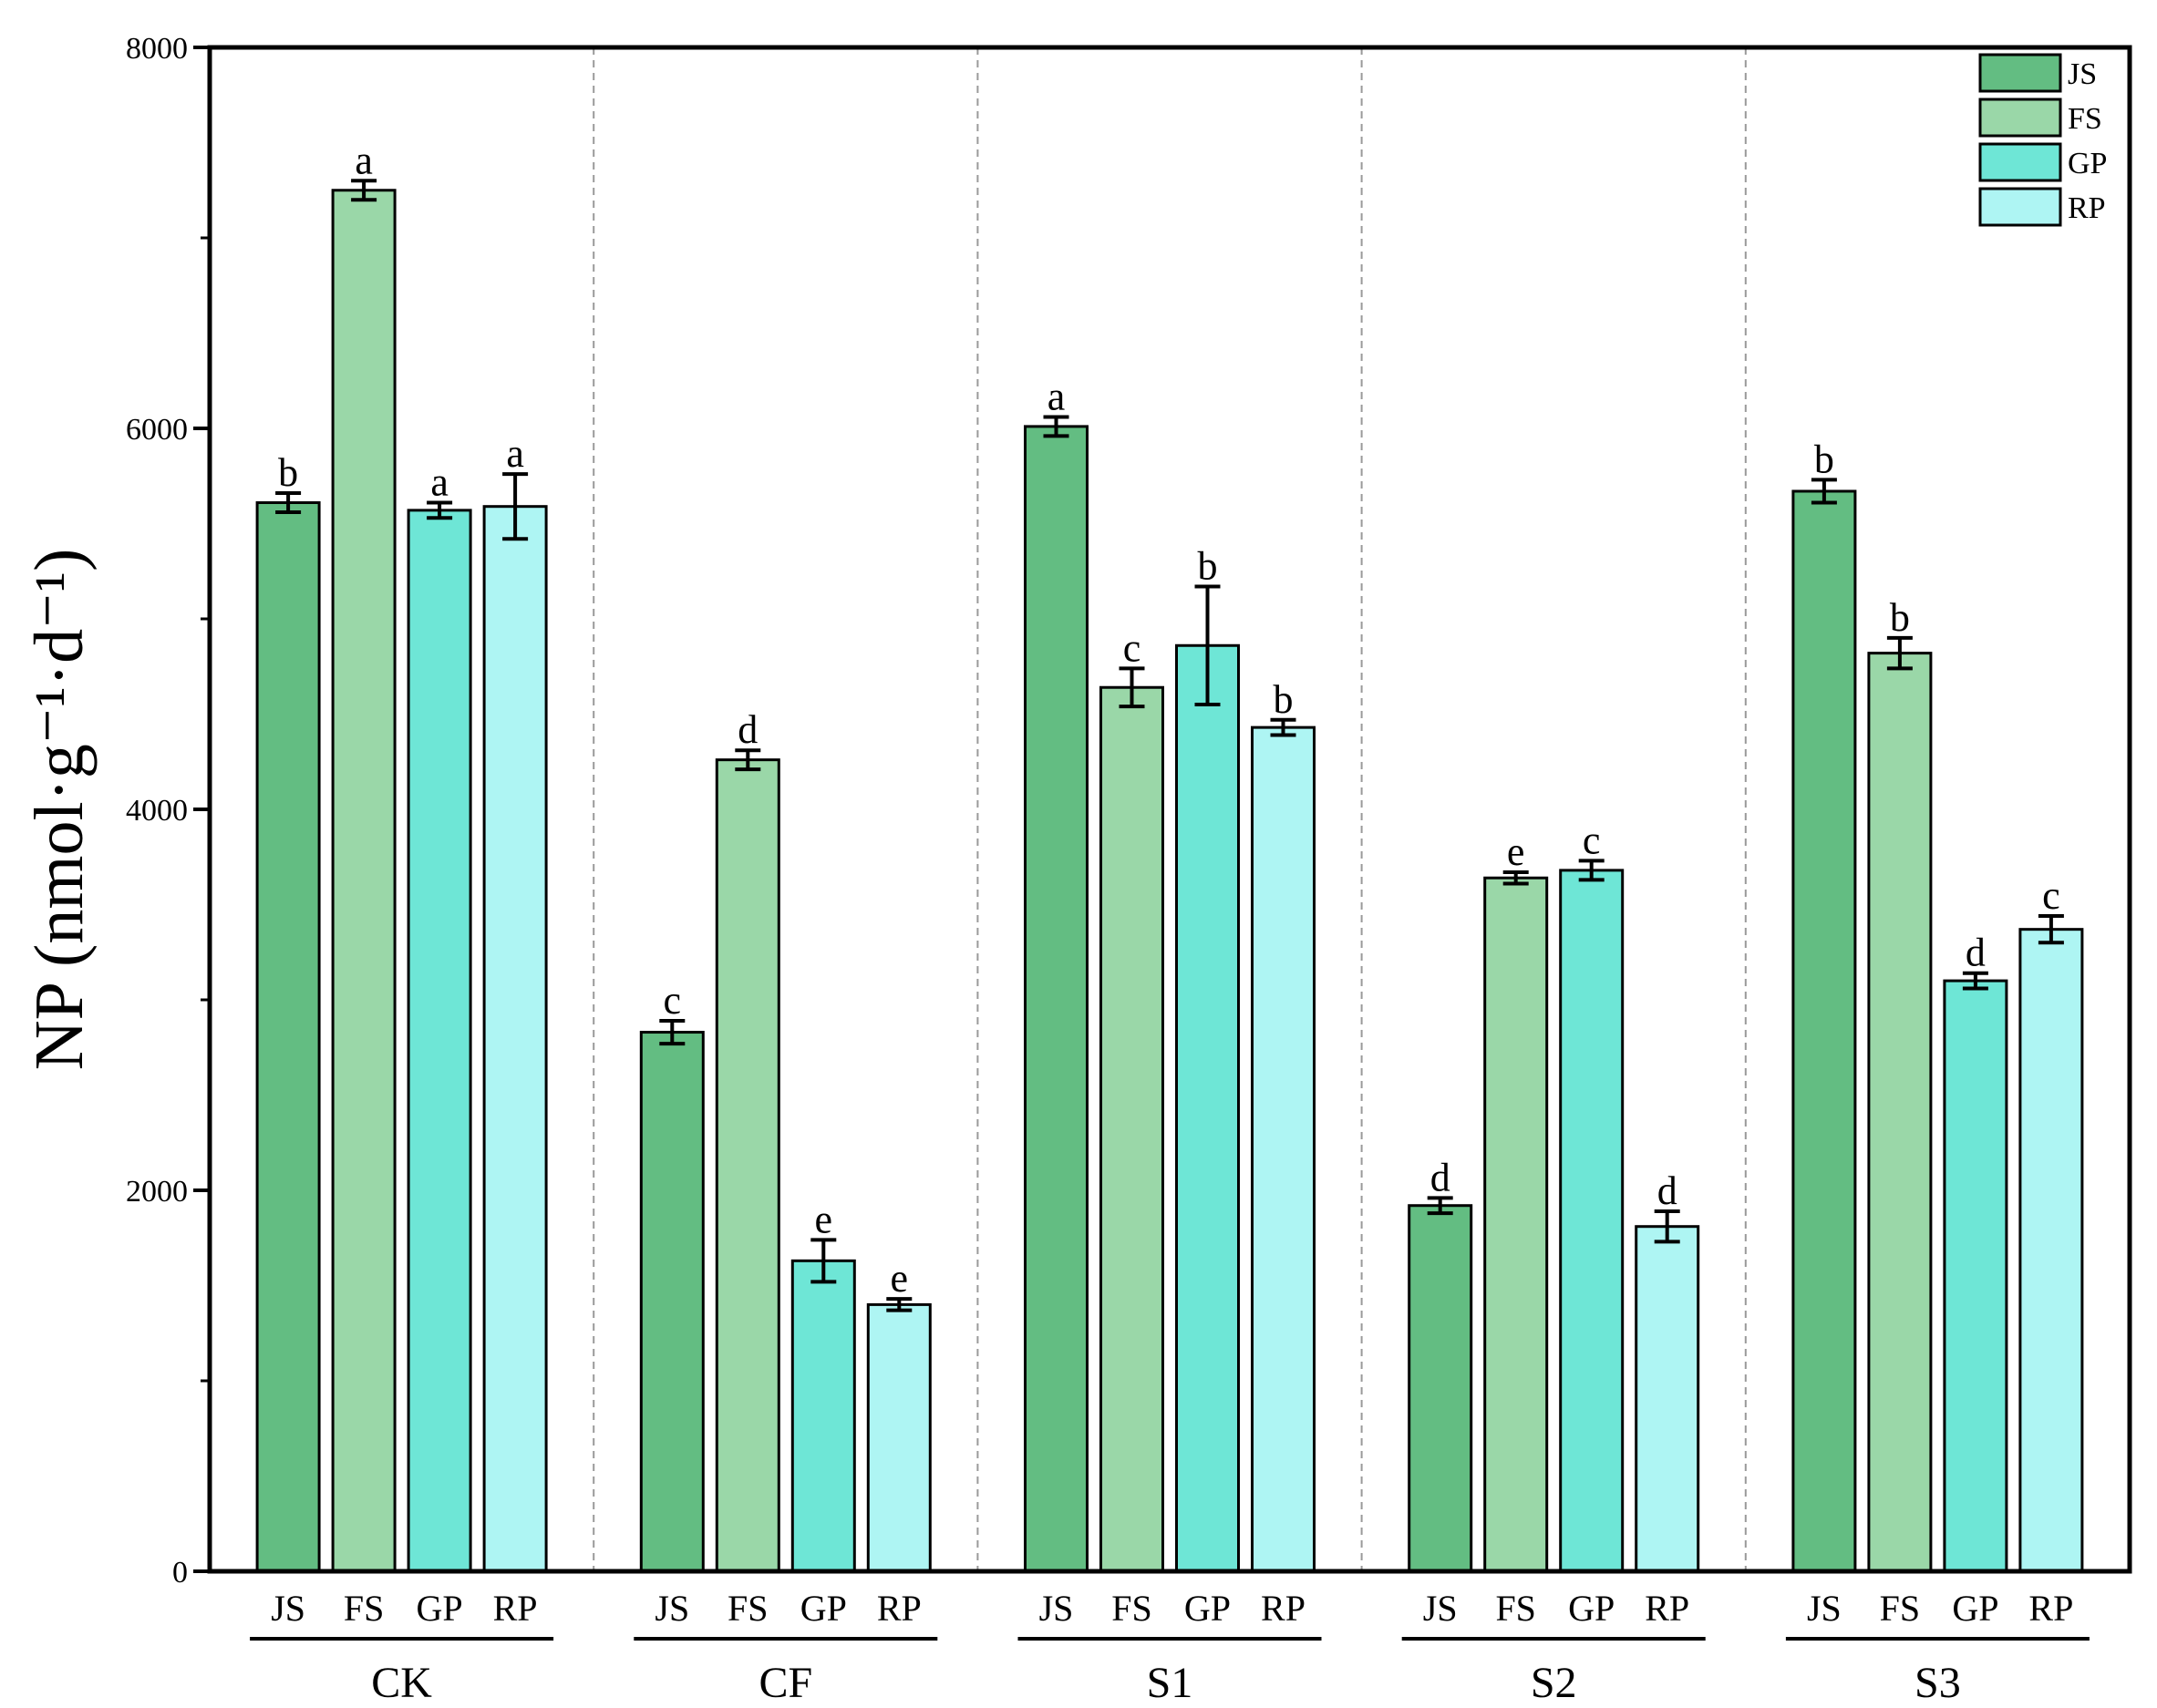 This screenshot has height=1708, width=2157. What do you see at coordinates (2020, 73) in the screenshot?
I see `legend-swatch-js` at bounding box center [2020, 73].